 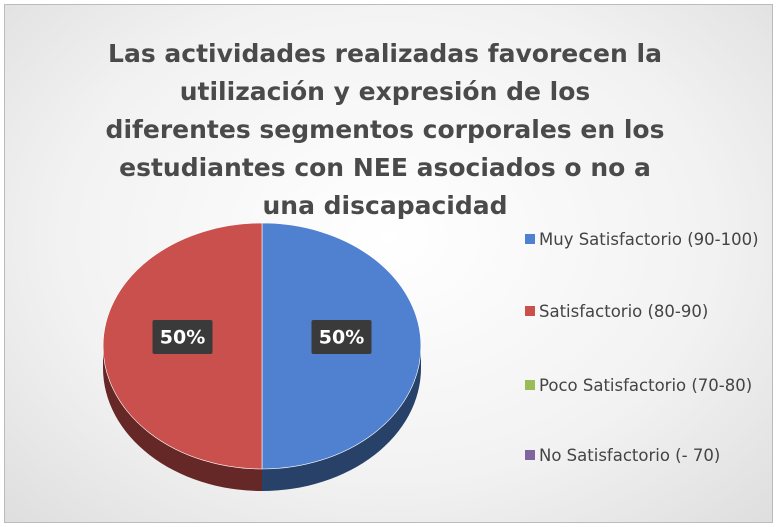 I want to click on legend-item: Muy Satisfactorio (90-100), so click(x=642, y=240).